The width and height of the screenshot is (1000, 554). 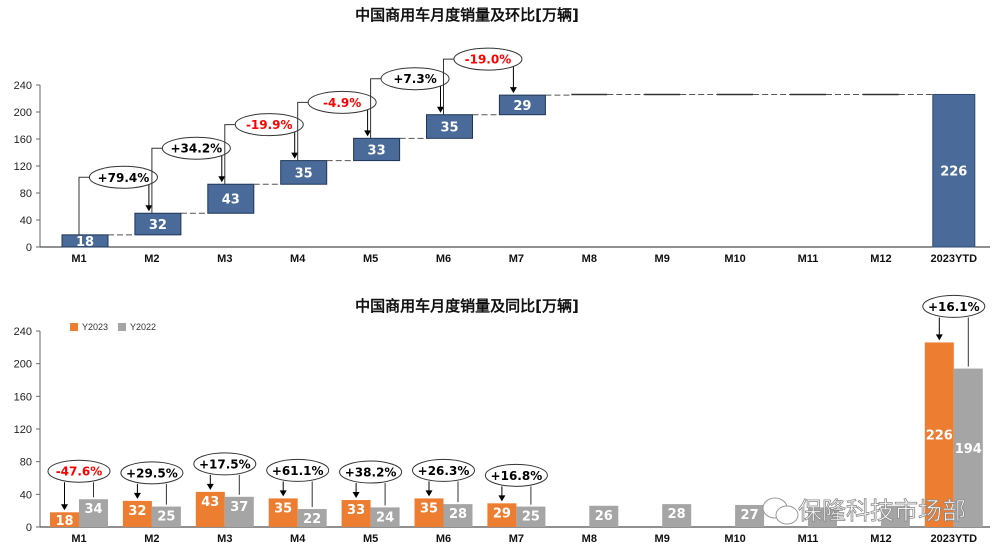 What do you see at coordinates (23, 167) in the screenshot?
I see `y-tick-label: 120` at bounding box center [23, 167].